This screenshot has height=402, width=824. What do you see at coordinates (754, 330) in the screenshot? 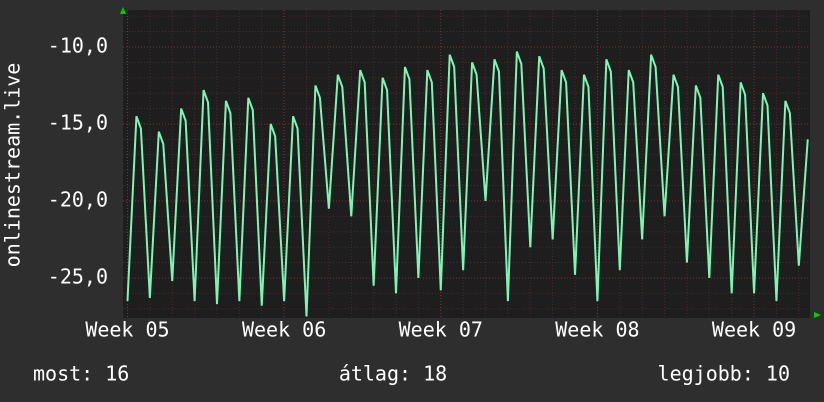
I see `x-tick-label: Week 09` at bounding box center [754, 330].